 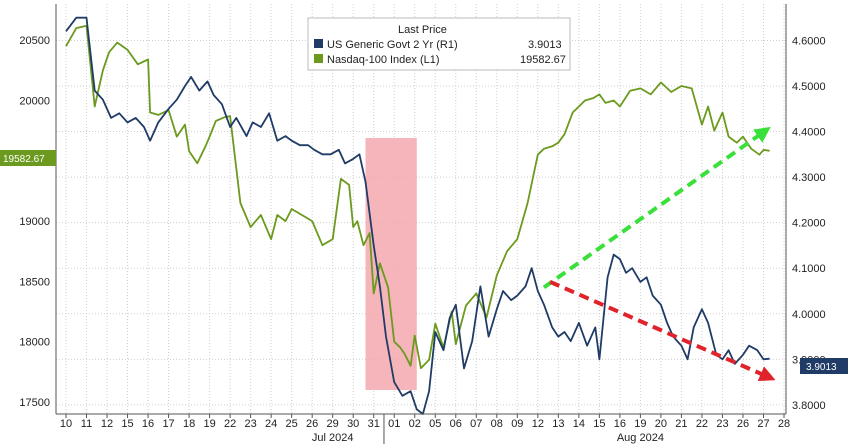 I want to click on right-value-tag-bg, so click(x=824, y=366).